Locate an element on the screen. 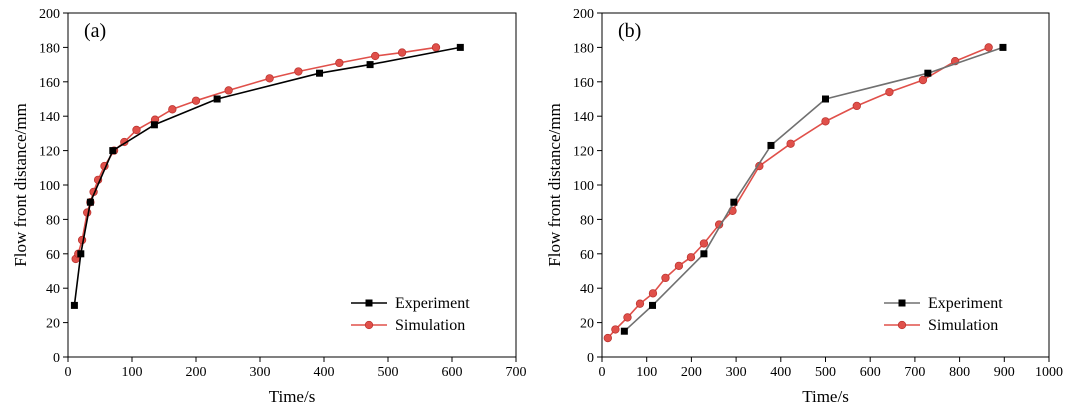  panel-label: (b) is located at coordinates (629, 31).